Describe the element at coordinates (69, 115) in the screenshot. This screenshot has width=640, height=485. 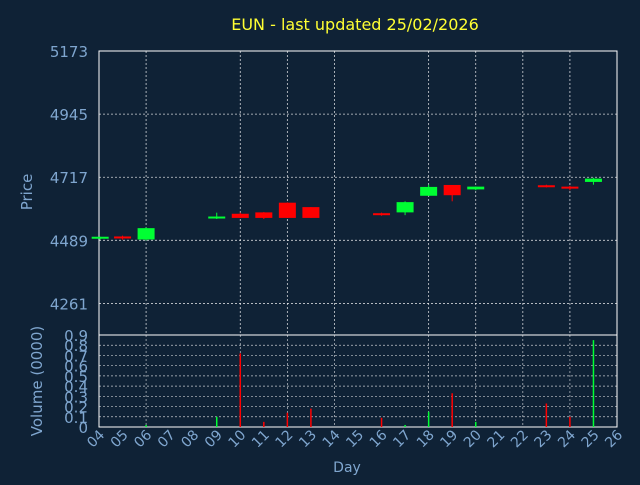
I see `price-tick-label: 4945` at that location.